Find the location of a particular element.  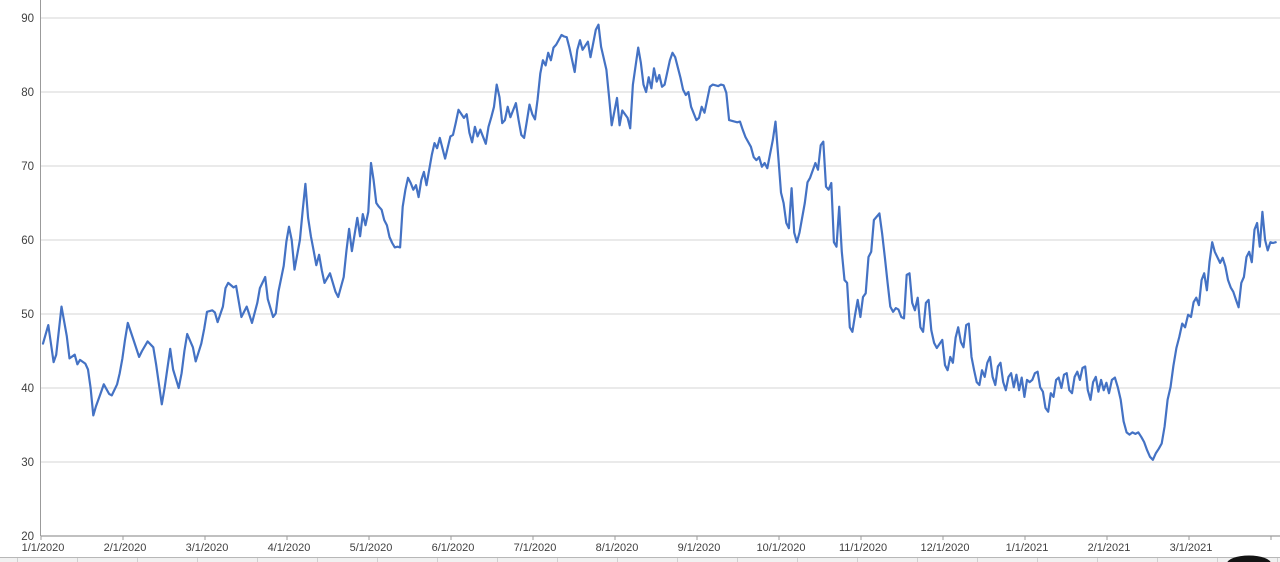

x-axis-label: 7/1/2020 is located at coordinates (535, 548).